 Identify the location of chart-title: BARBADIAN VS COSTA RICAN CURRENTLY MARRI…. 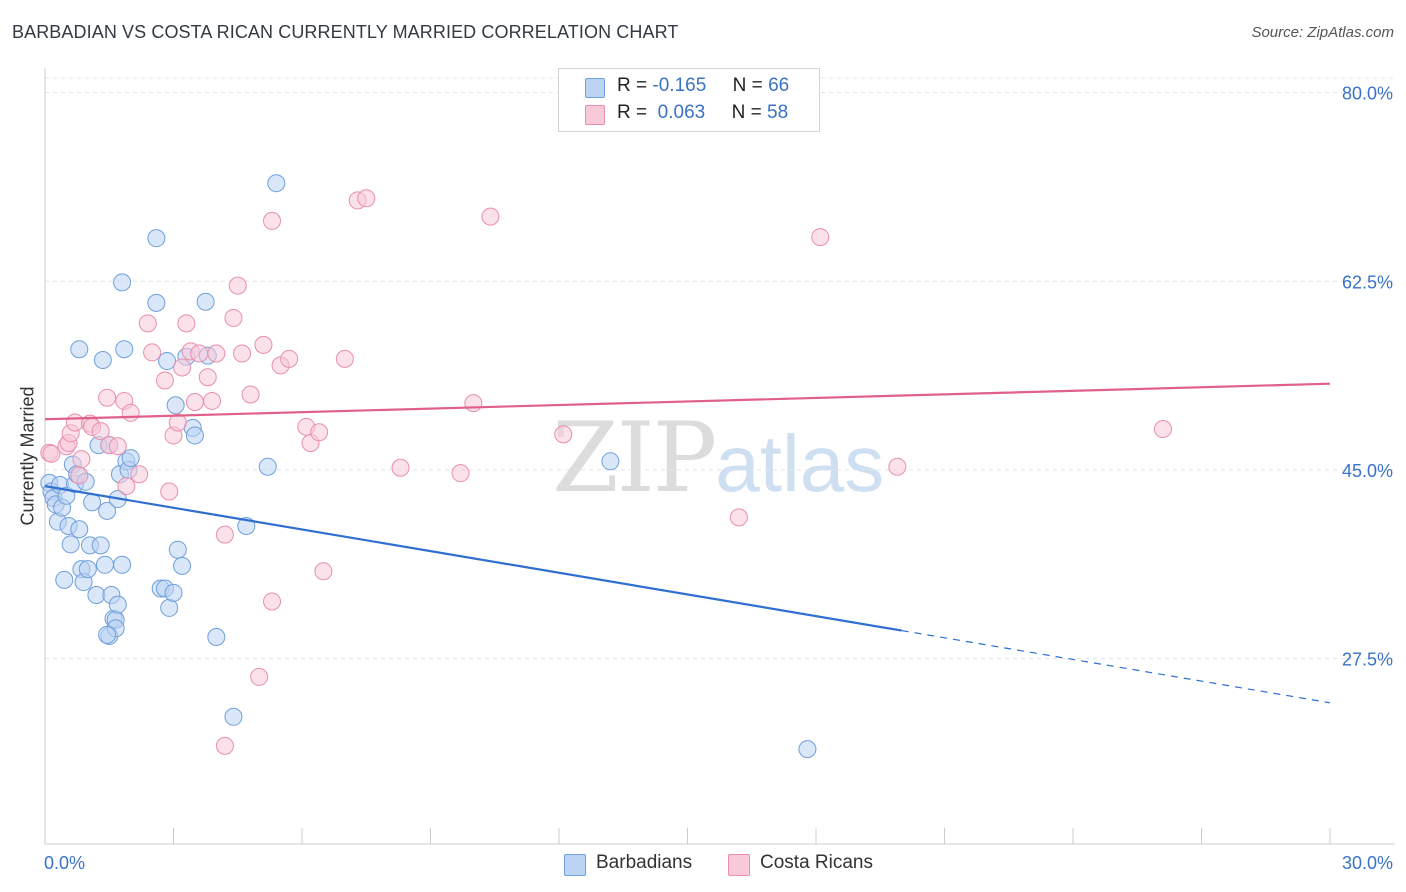
(345, 32).